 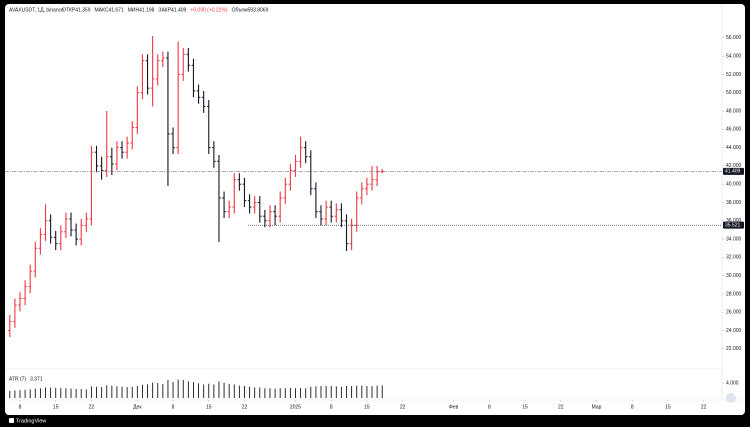 I want to click on y-tick-label: 40.000, so click(x=734, y=185).